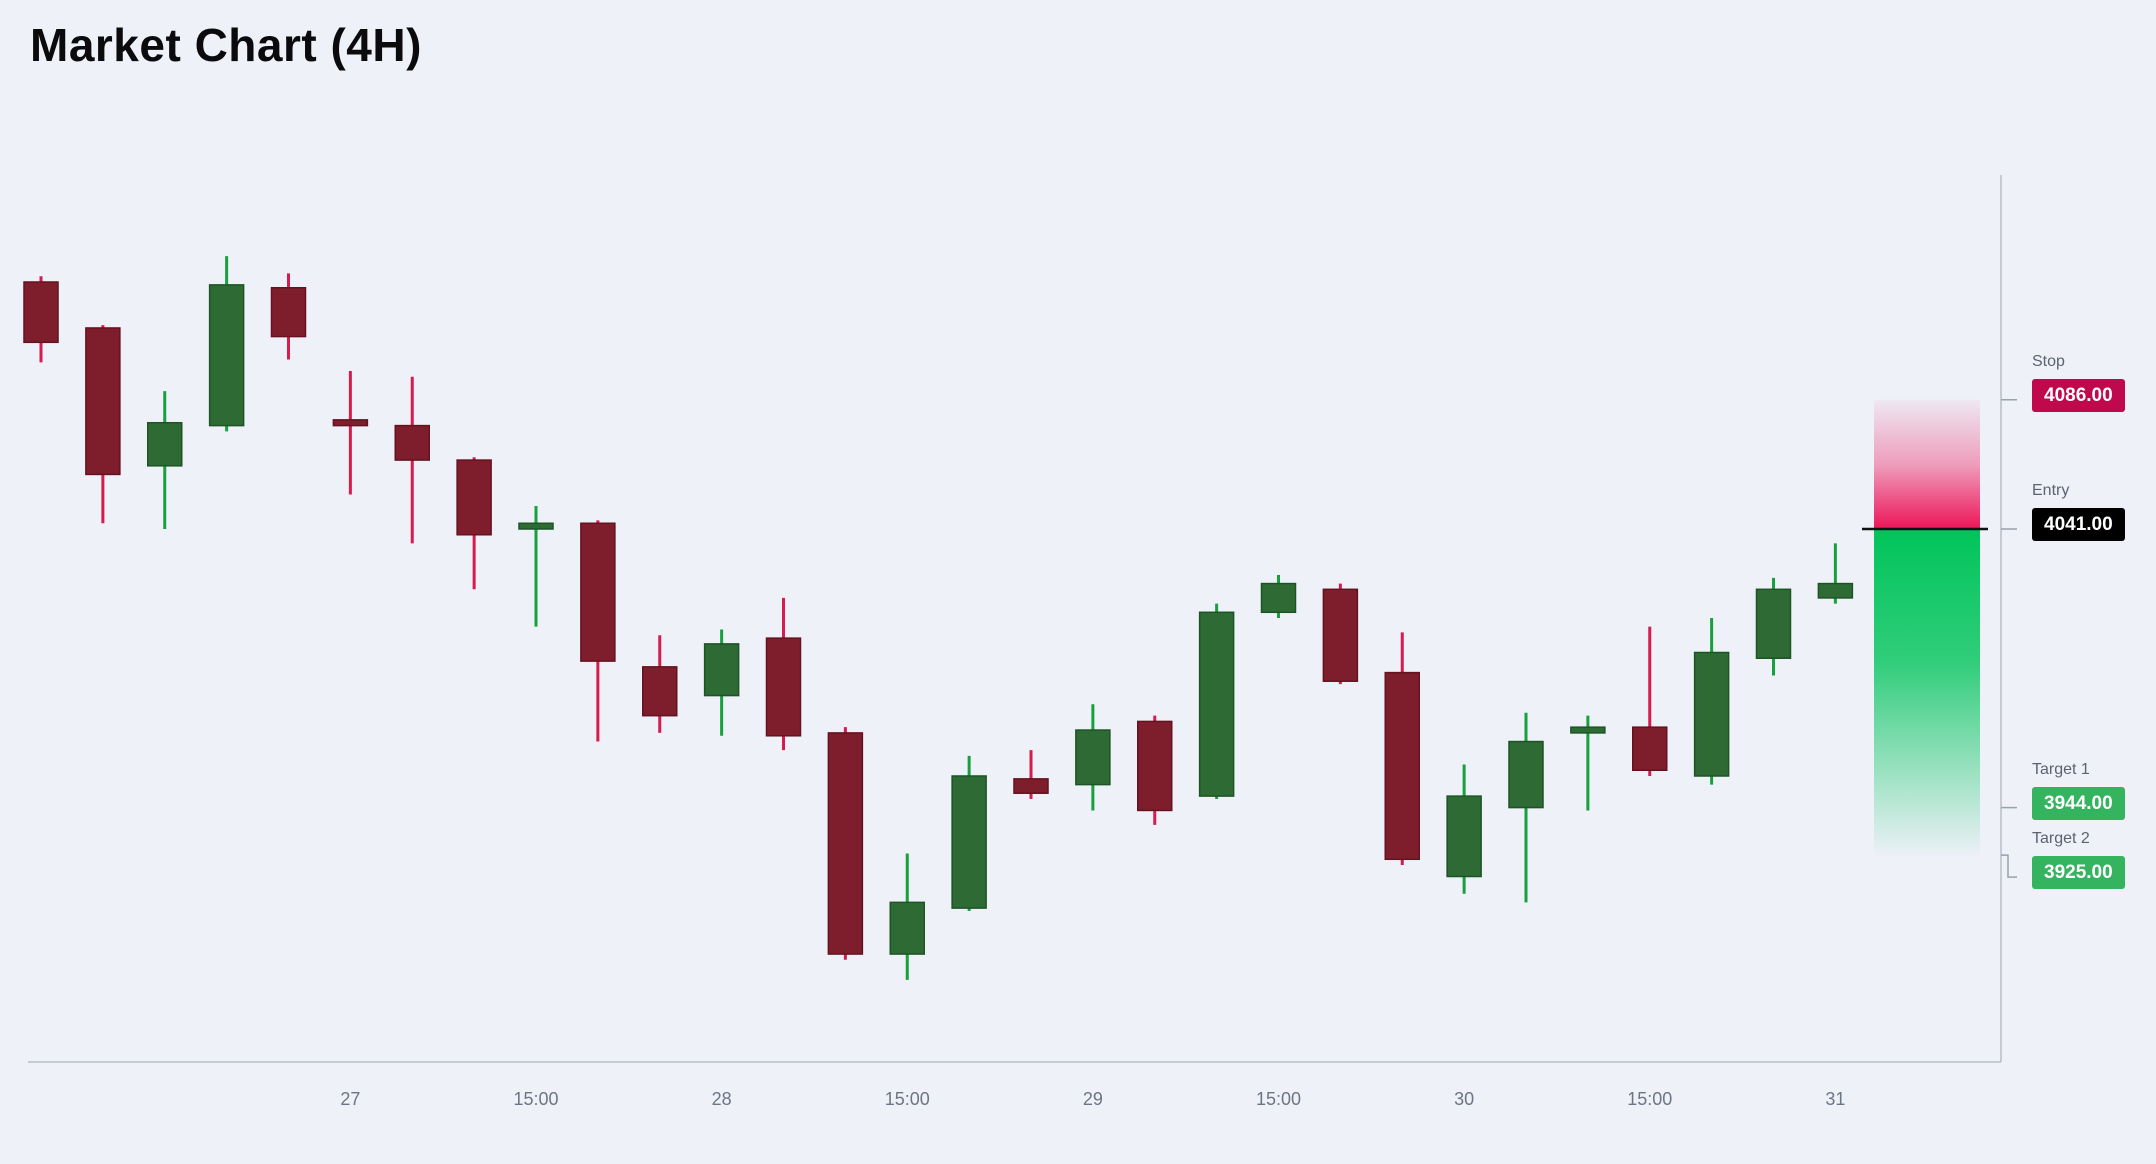  What do you see at coordinates (2009, 866) in the screenshot?
I see `target2-tick` at bounding box center [2009, 866].